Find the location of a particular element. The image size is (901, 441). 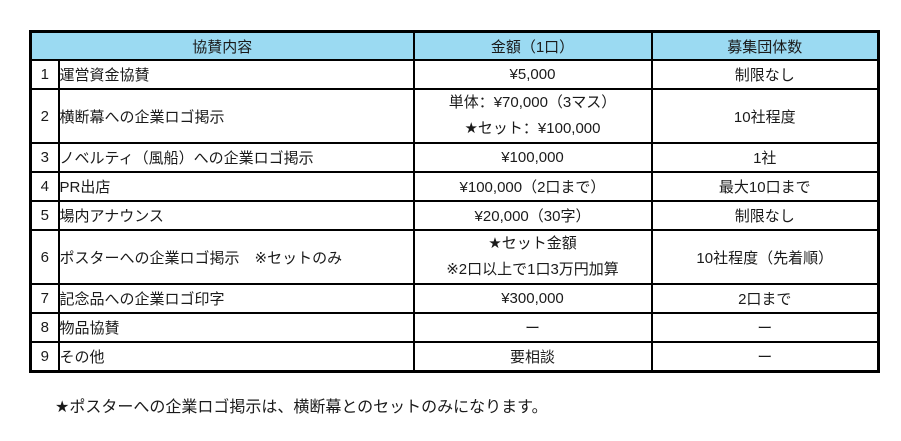

table-row: 3 ノベルティ（風船）への企業ロゴ掲示 ¥100,000 1社 is located at coordinates (454, 157).